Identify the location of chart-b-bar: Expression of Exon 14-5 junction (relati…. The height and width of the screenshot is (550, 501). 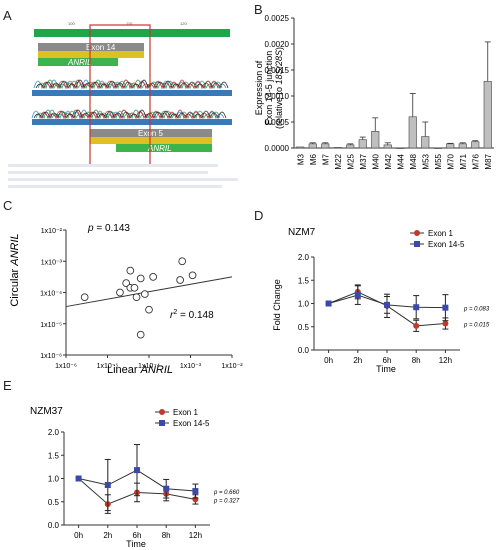
(374, 92).